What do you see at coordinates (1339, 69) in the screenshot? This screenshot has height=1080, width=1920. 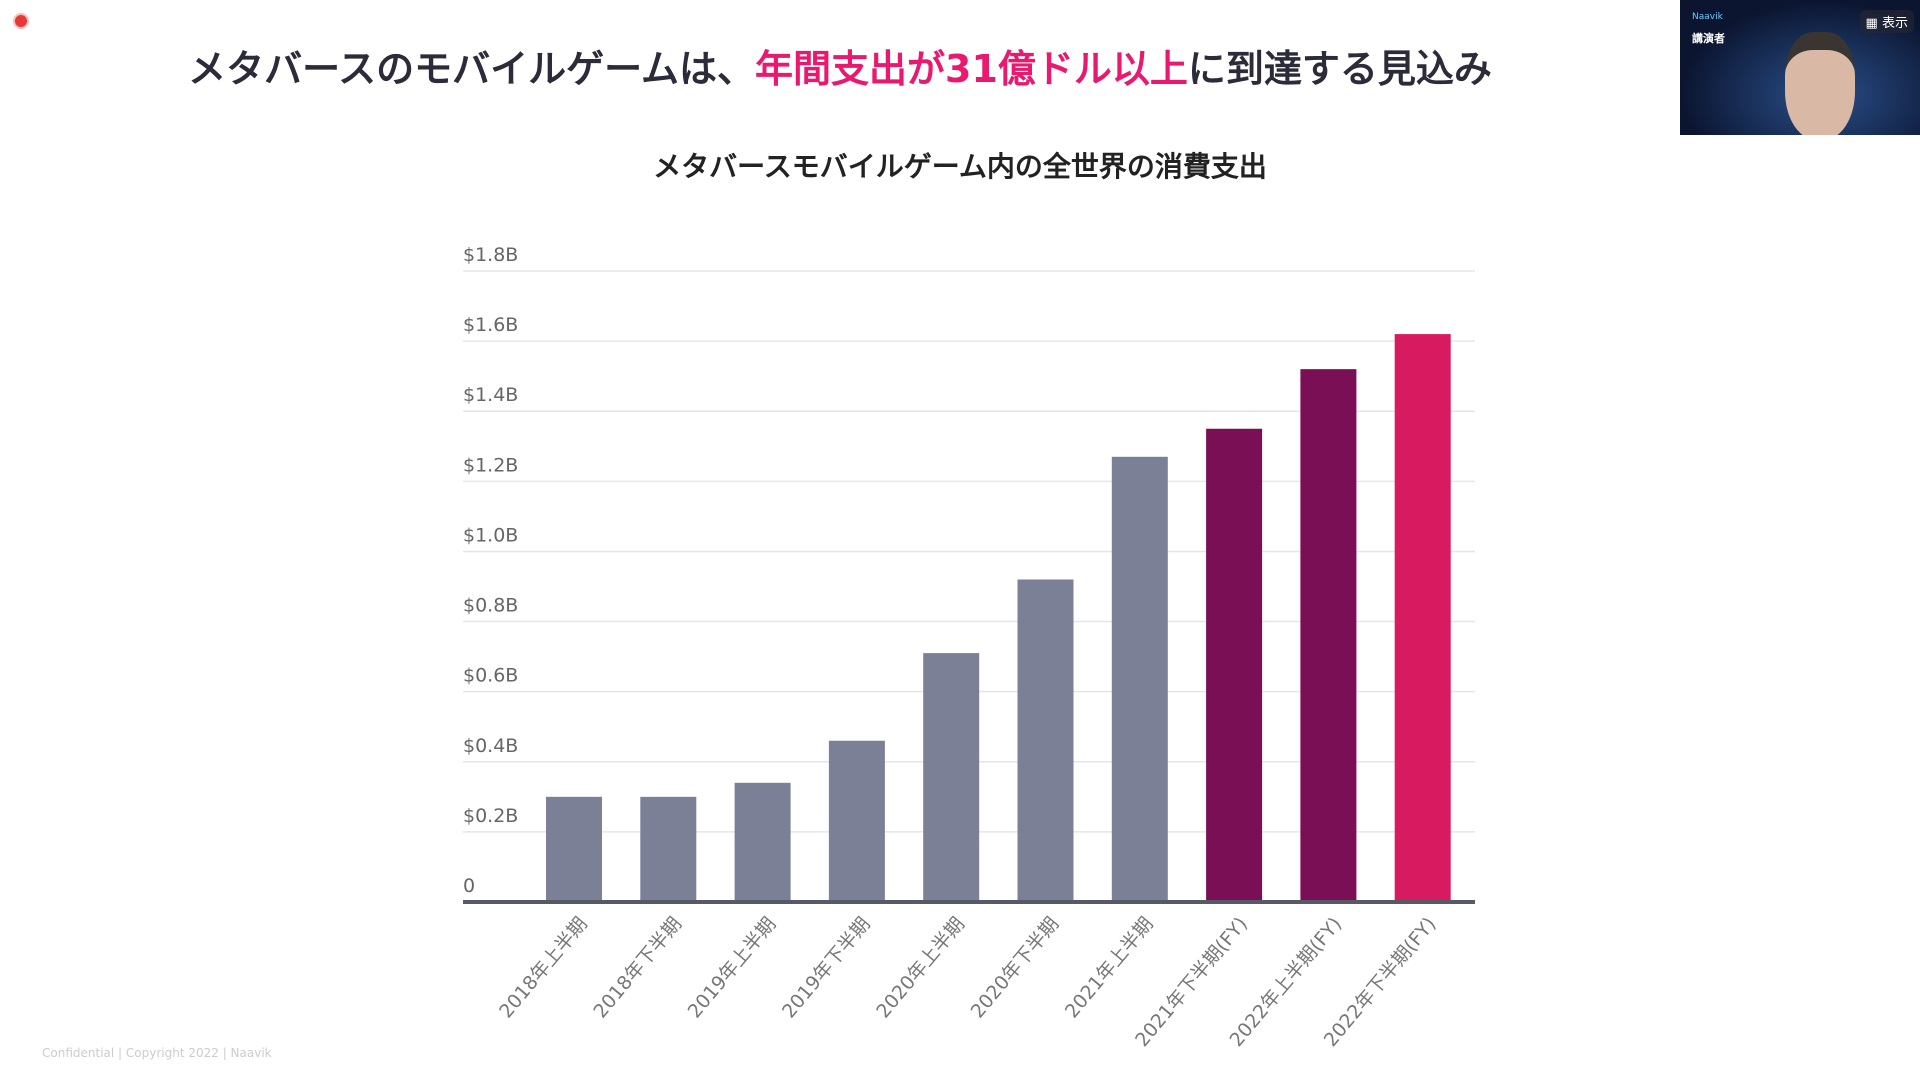 I see `title-text-end: に到達する見込み` at bounding box center [1339, 69].